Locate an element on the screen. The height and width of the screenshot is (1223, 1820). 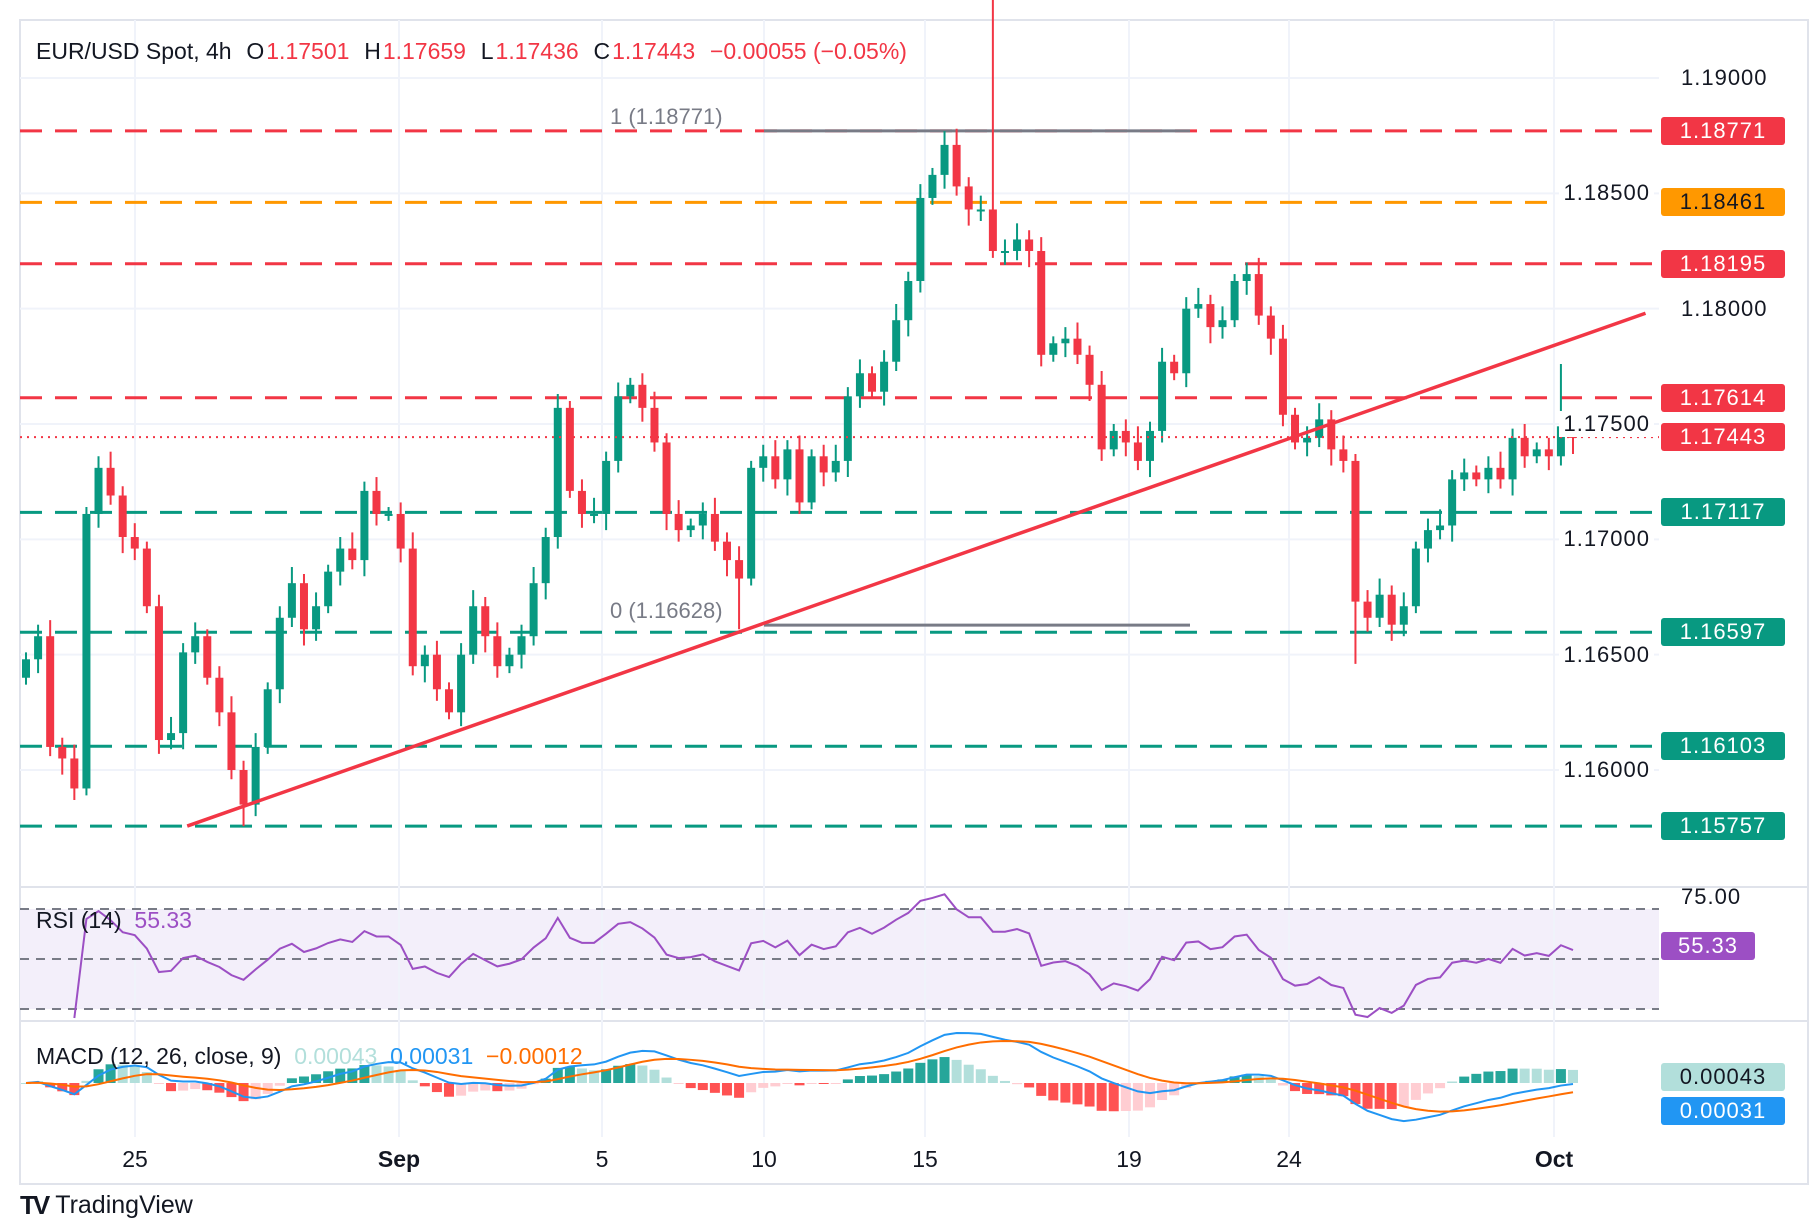
level-price-tag: 1.15757 is located at coordinates (1723, 826).